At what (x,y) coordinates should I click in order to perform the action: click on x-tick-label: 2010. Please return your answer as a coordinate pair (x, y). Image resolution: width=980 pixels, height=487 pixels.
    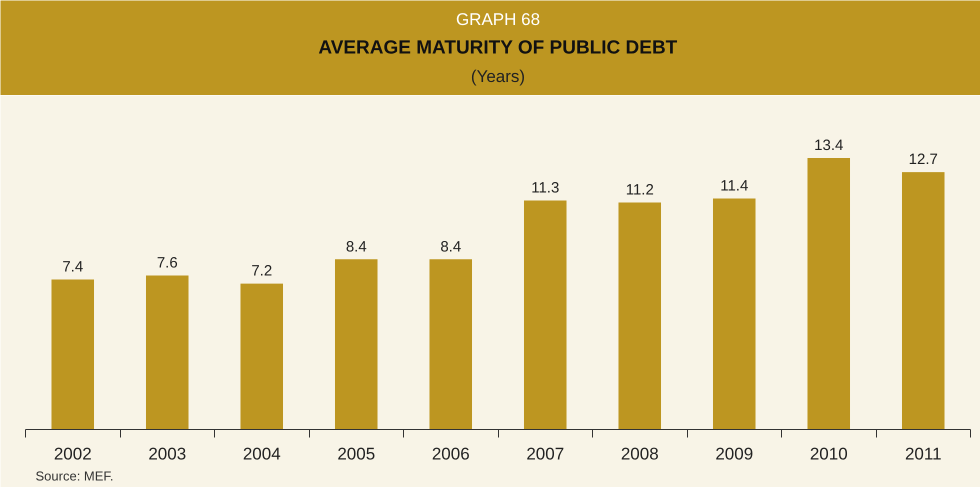
    Looking at the image, I should click on (829, 454).